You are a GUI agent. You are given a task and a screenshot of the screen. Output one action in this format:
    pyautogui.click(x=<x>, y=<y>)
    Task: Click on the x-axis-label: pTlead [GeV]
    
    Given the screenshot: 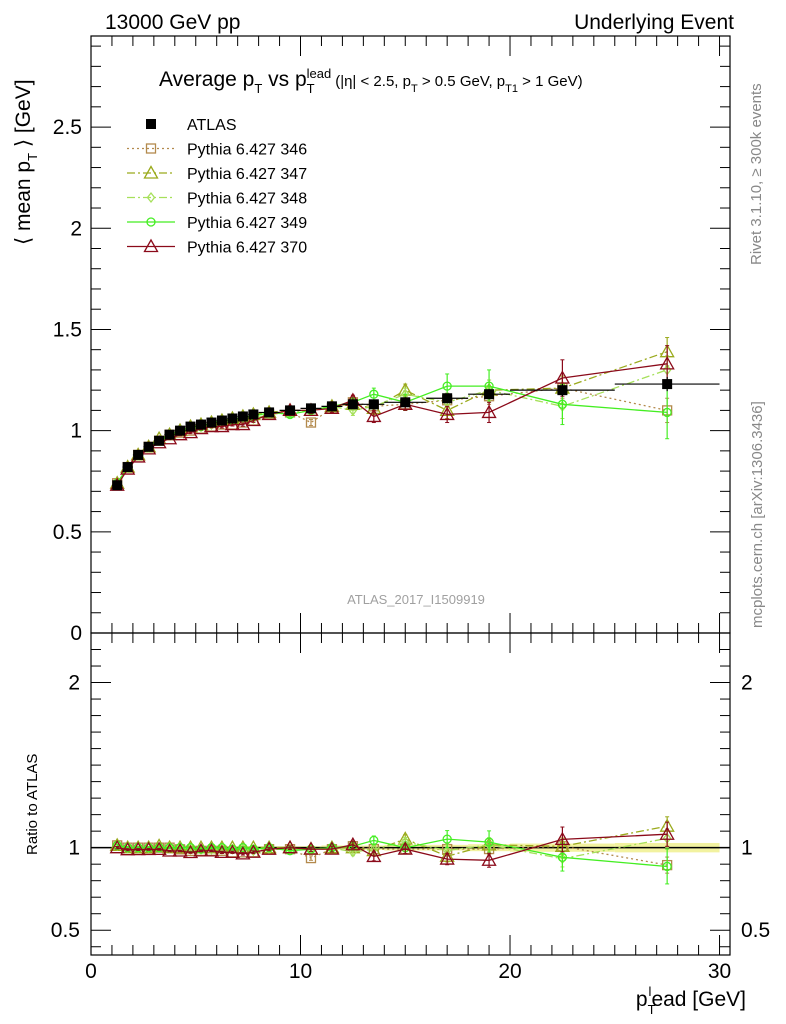 What is the action you would take?
    pyautogui.click(x=691, y=1000)
    